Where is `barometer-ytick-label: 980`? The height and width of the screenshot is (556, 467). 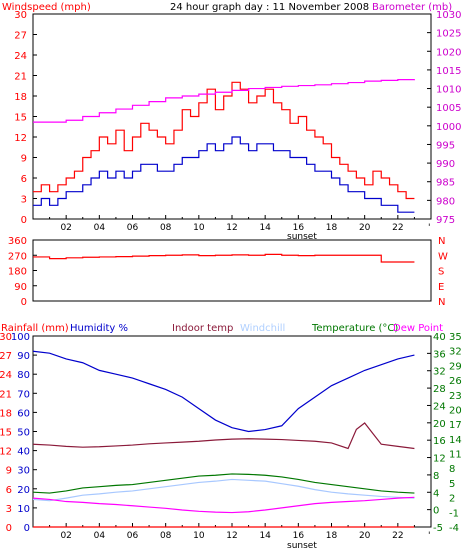 barometer-ytick-label: 980 is located at coordinates (445, 201).